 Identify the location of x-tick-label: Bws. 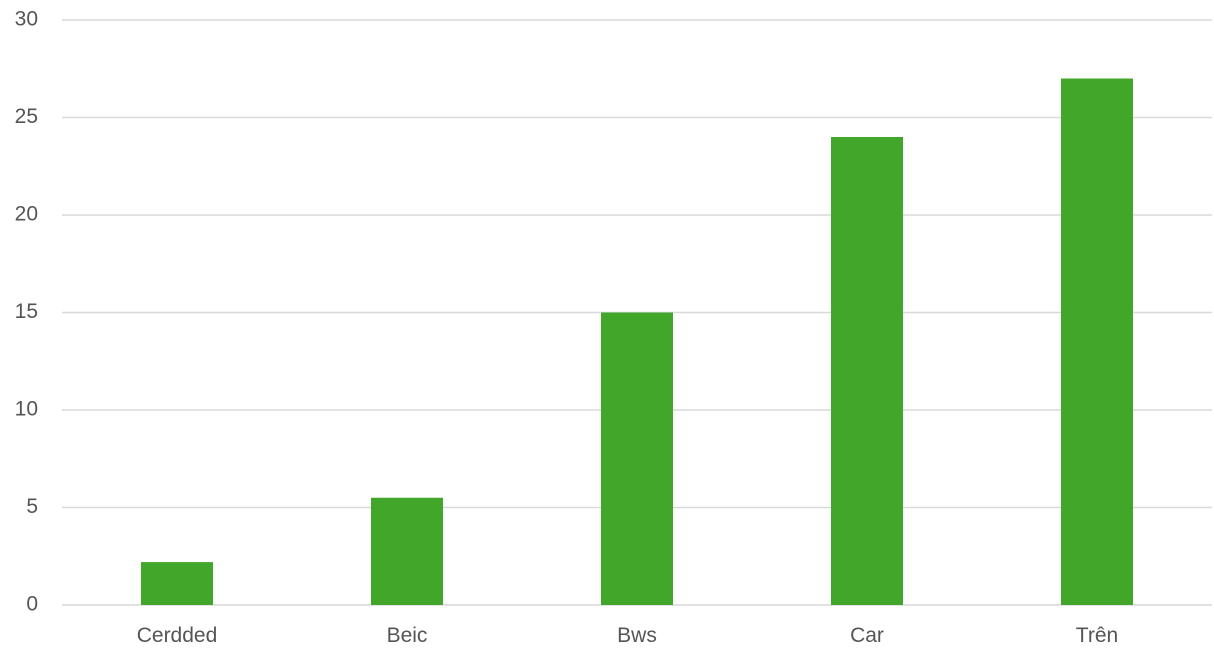
(637, 635).